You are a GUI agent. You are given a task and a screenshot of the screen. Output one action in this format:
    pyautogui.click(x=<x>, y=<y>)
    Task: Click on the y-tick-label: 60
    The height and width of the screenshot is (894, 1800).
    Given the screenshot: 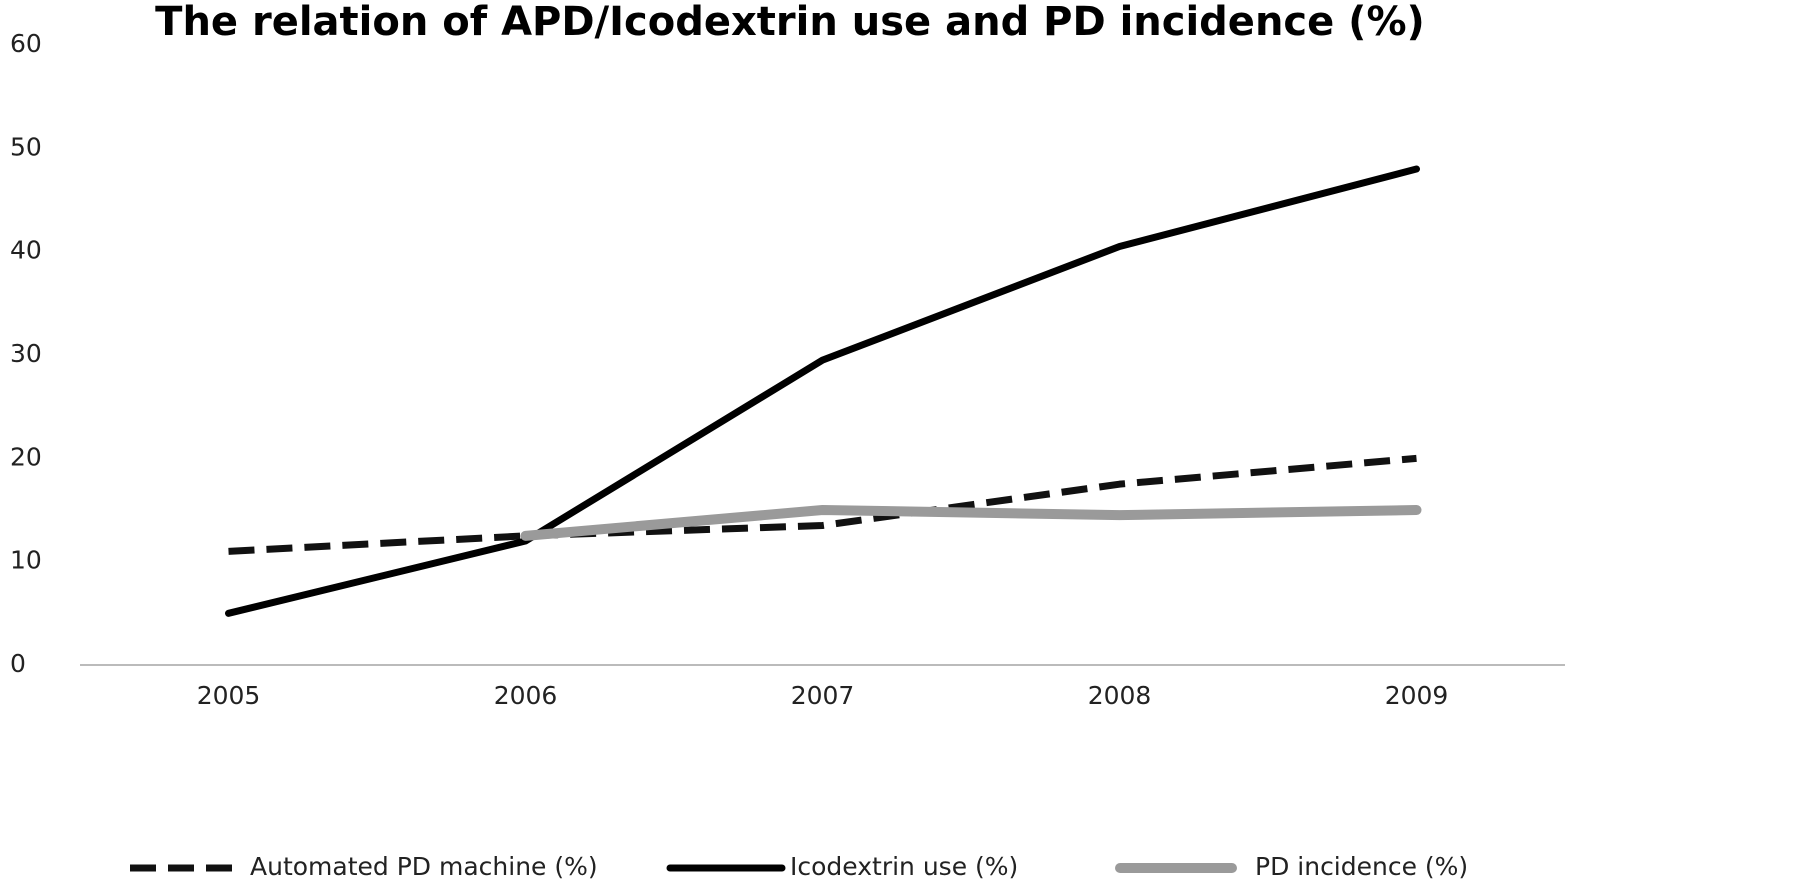 What is the action you would take?
    pyautogui.click(x=26, y=43)
    